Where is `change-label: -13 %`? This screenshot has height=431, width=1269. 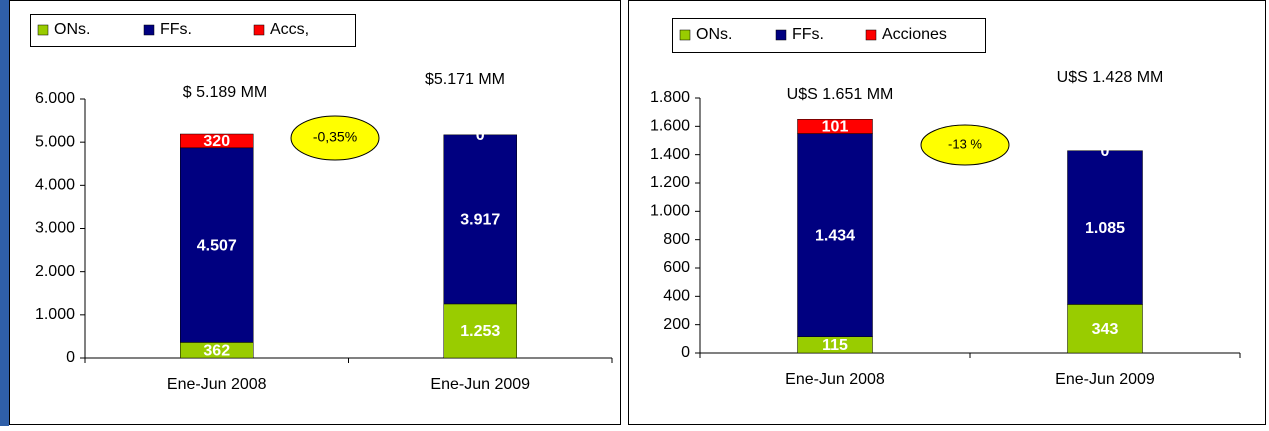 change-label: -13 % is located at coordinates (965, 143).